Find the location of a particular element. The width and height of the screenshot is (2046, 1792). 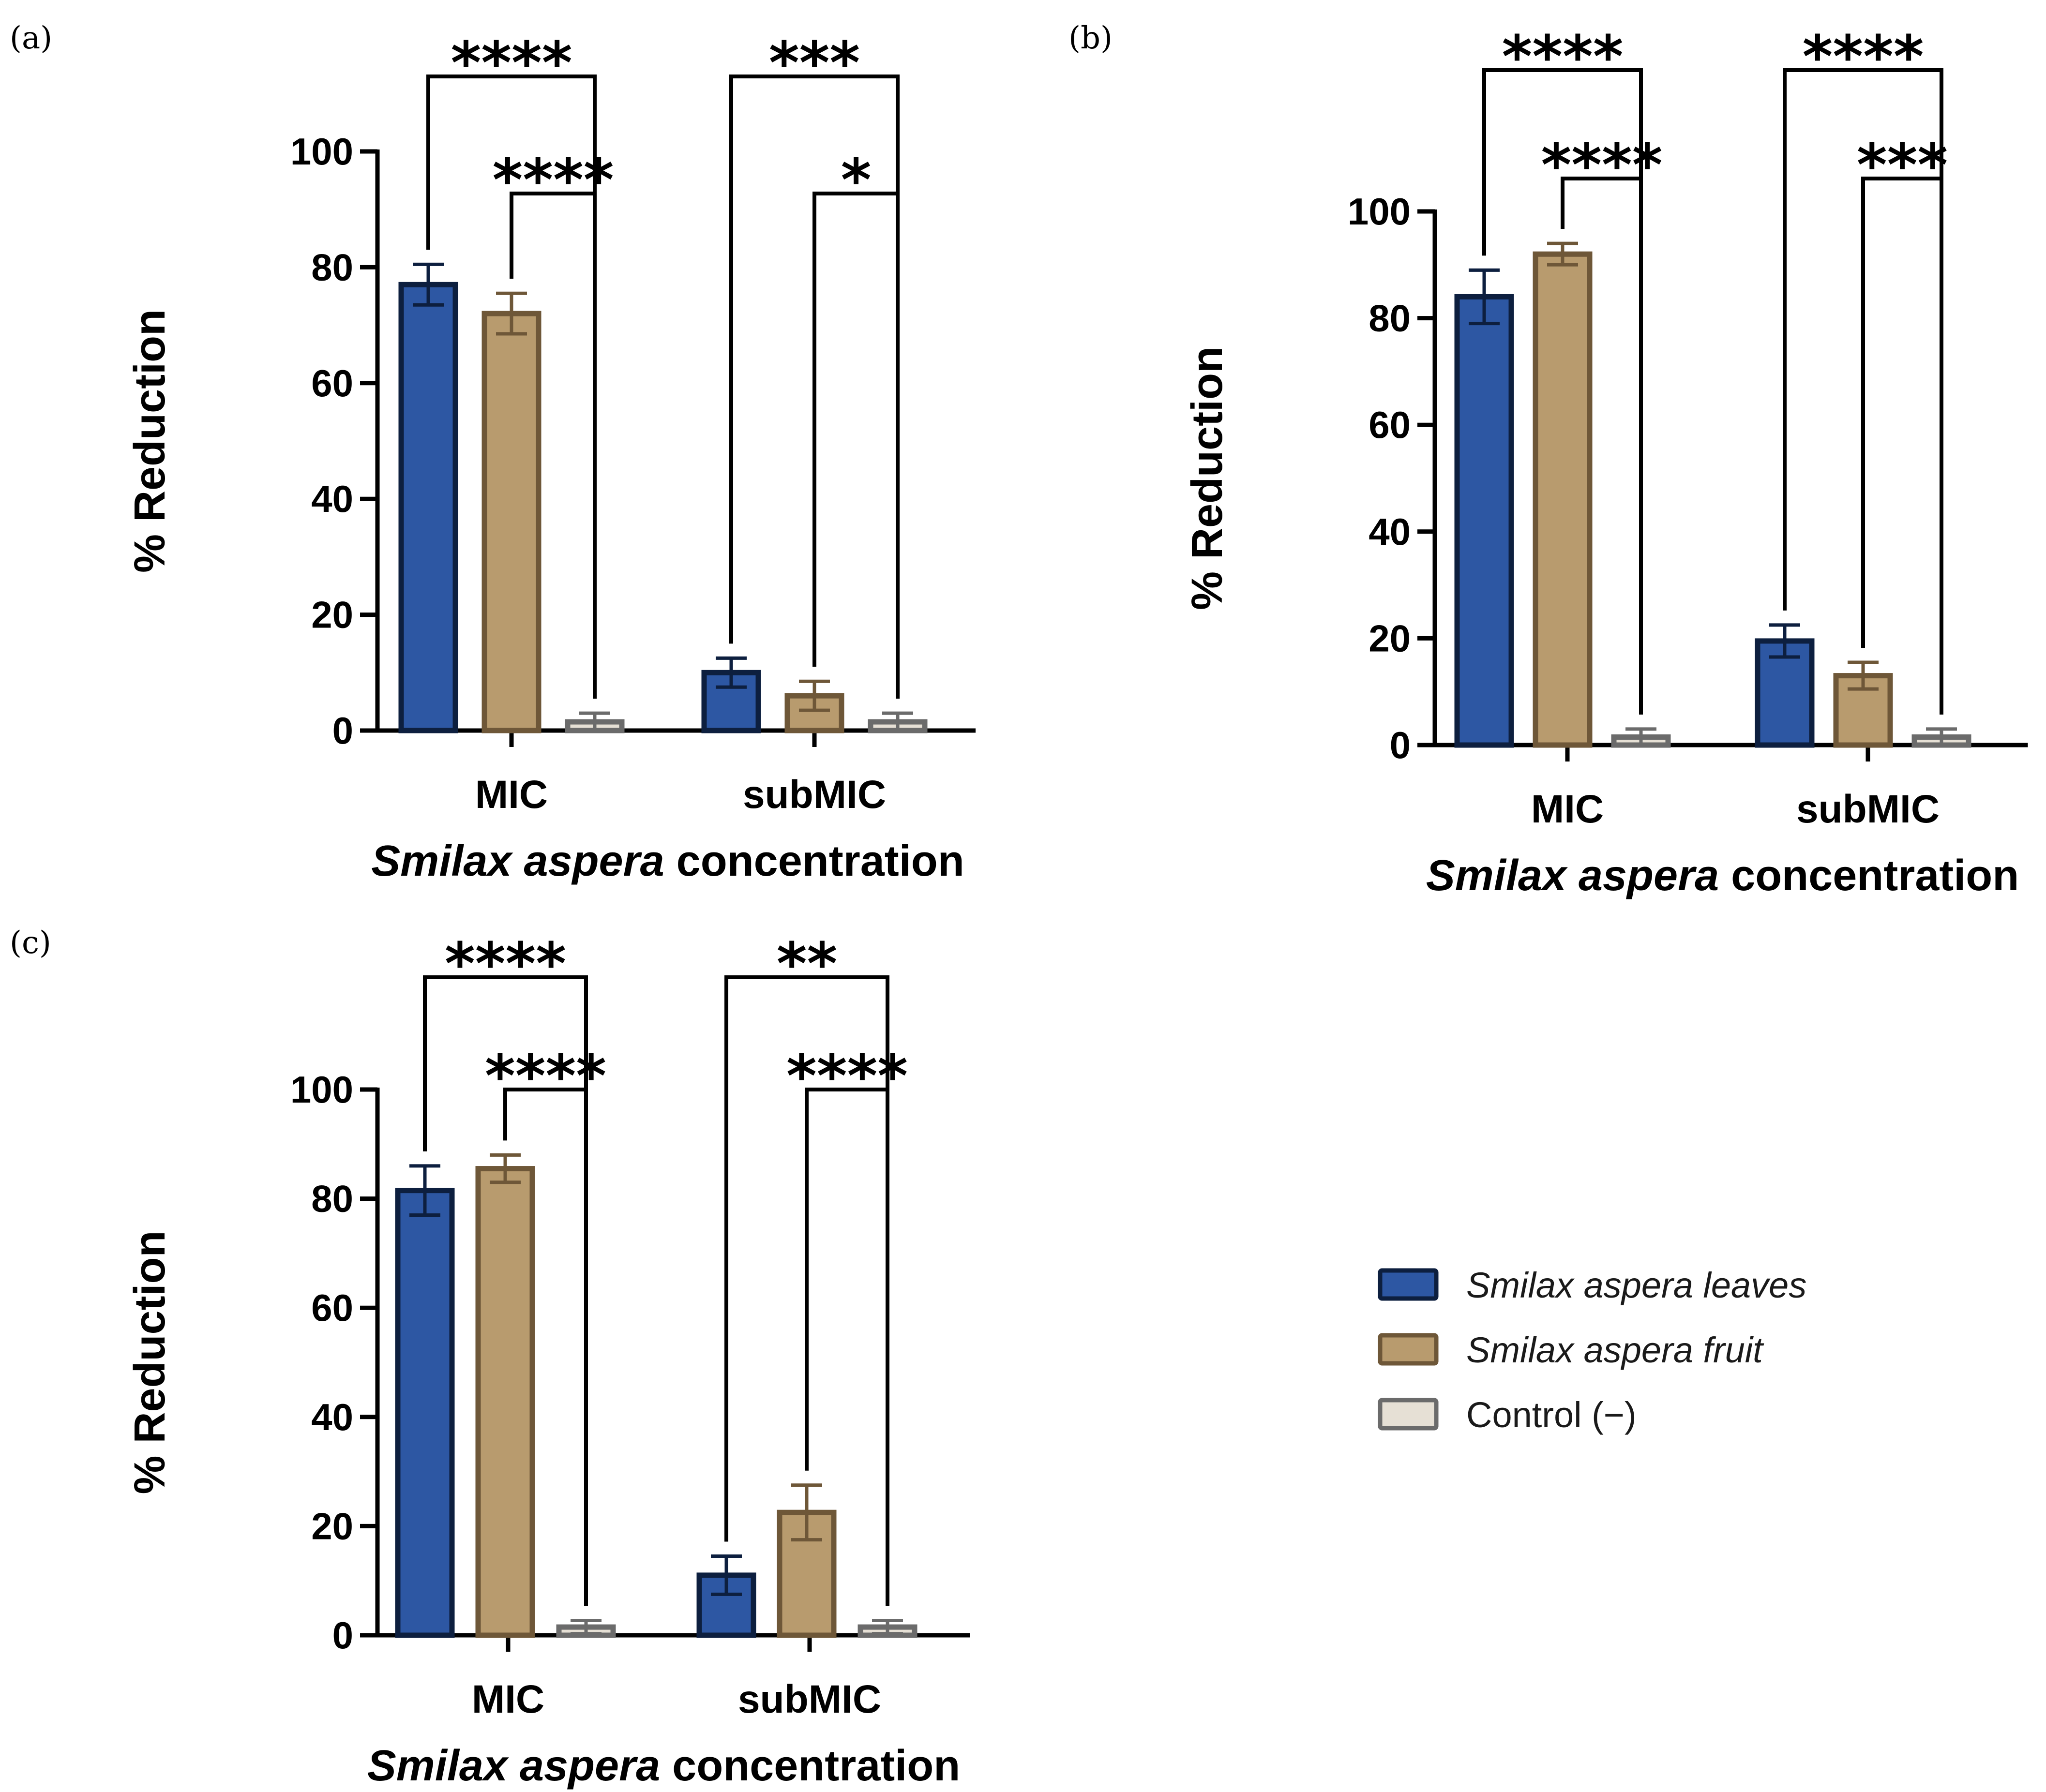

panel-label: (b) is located at coordinates (1090, 38).